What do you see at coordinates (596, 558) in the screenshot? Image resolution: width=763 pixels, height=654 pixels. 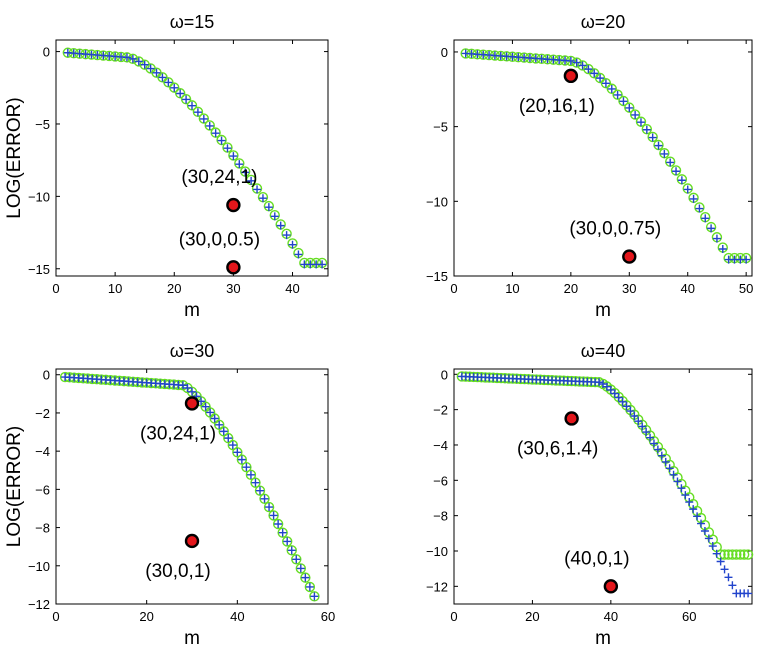 I see `point-annotation: (40,0,1)` at bounding box center [596, 558].